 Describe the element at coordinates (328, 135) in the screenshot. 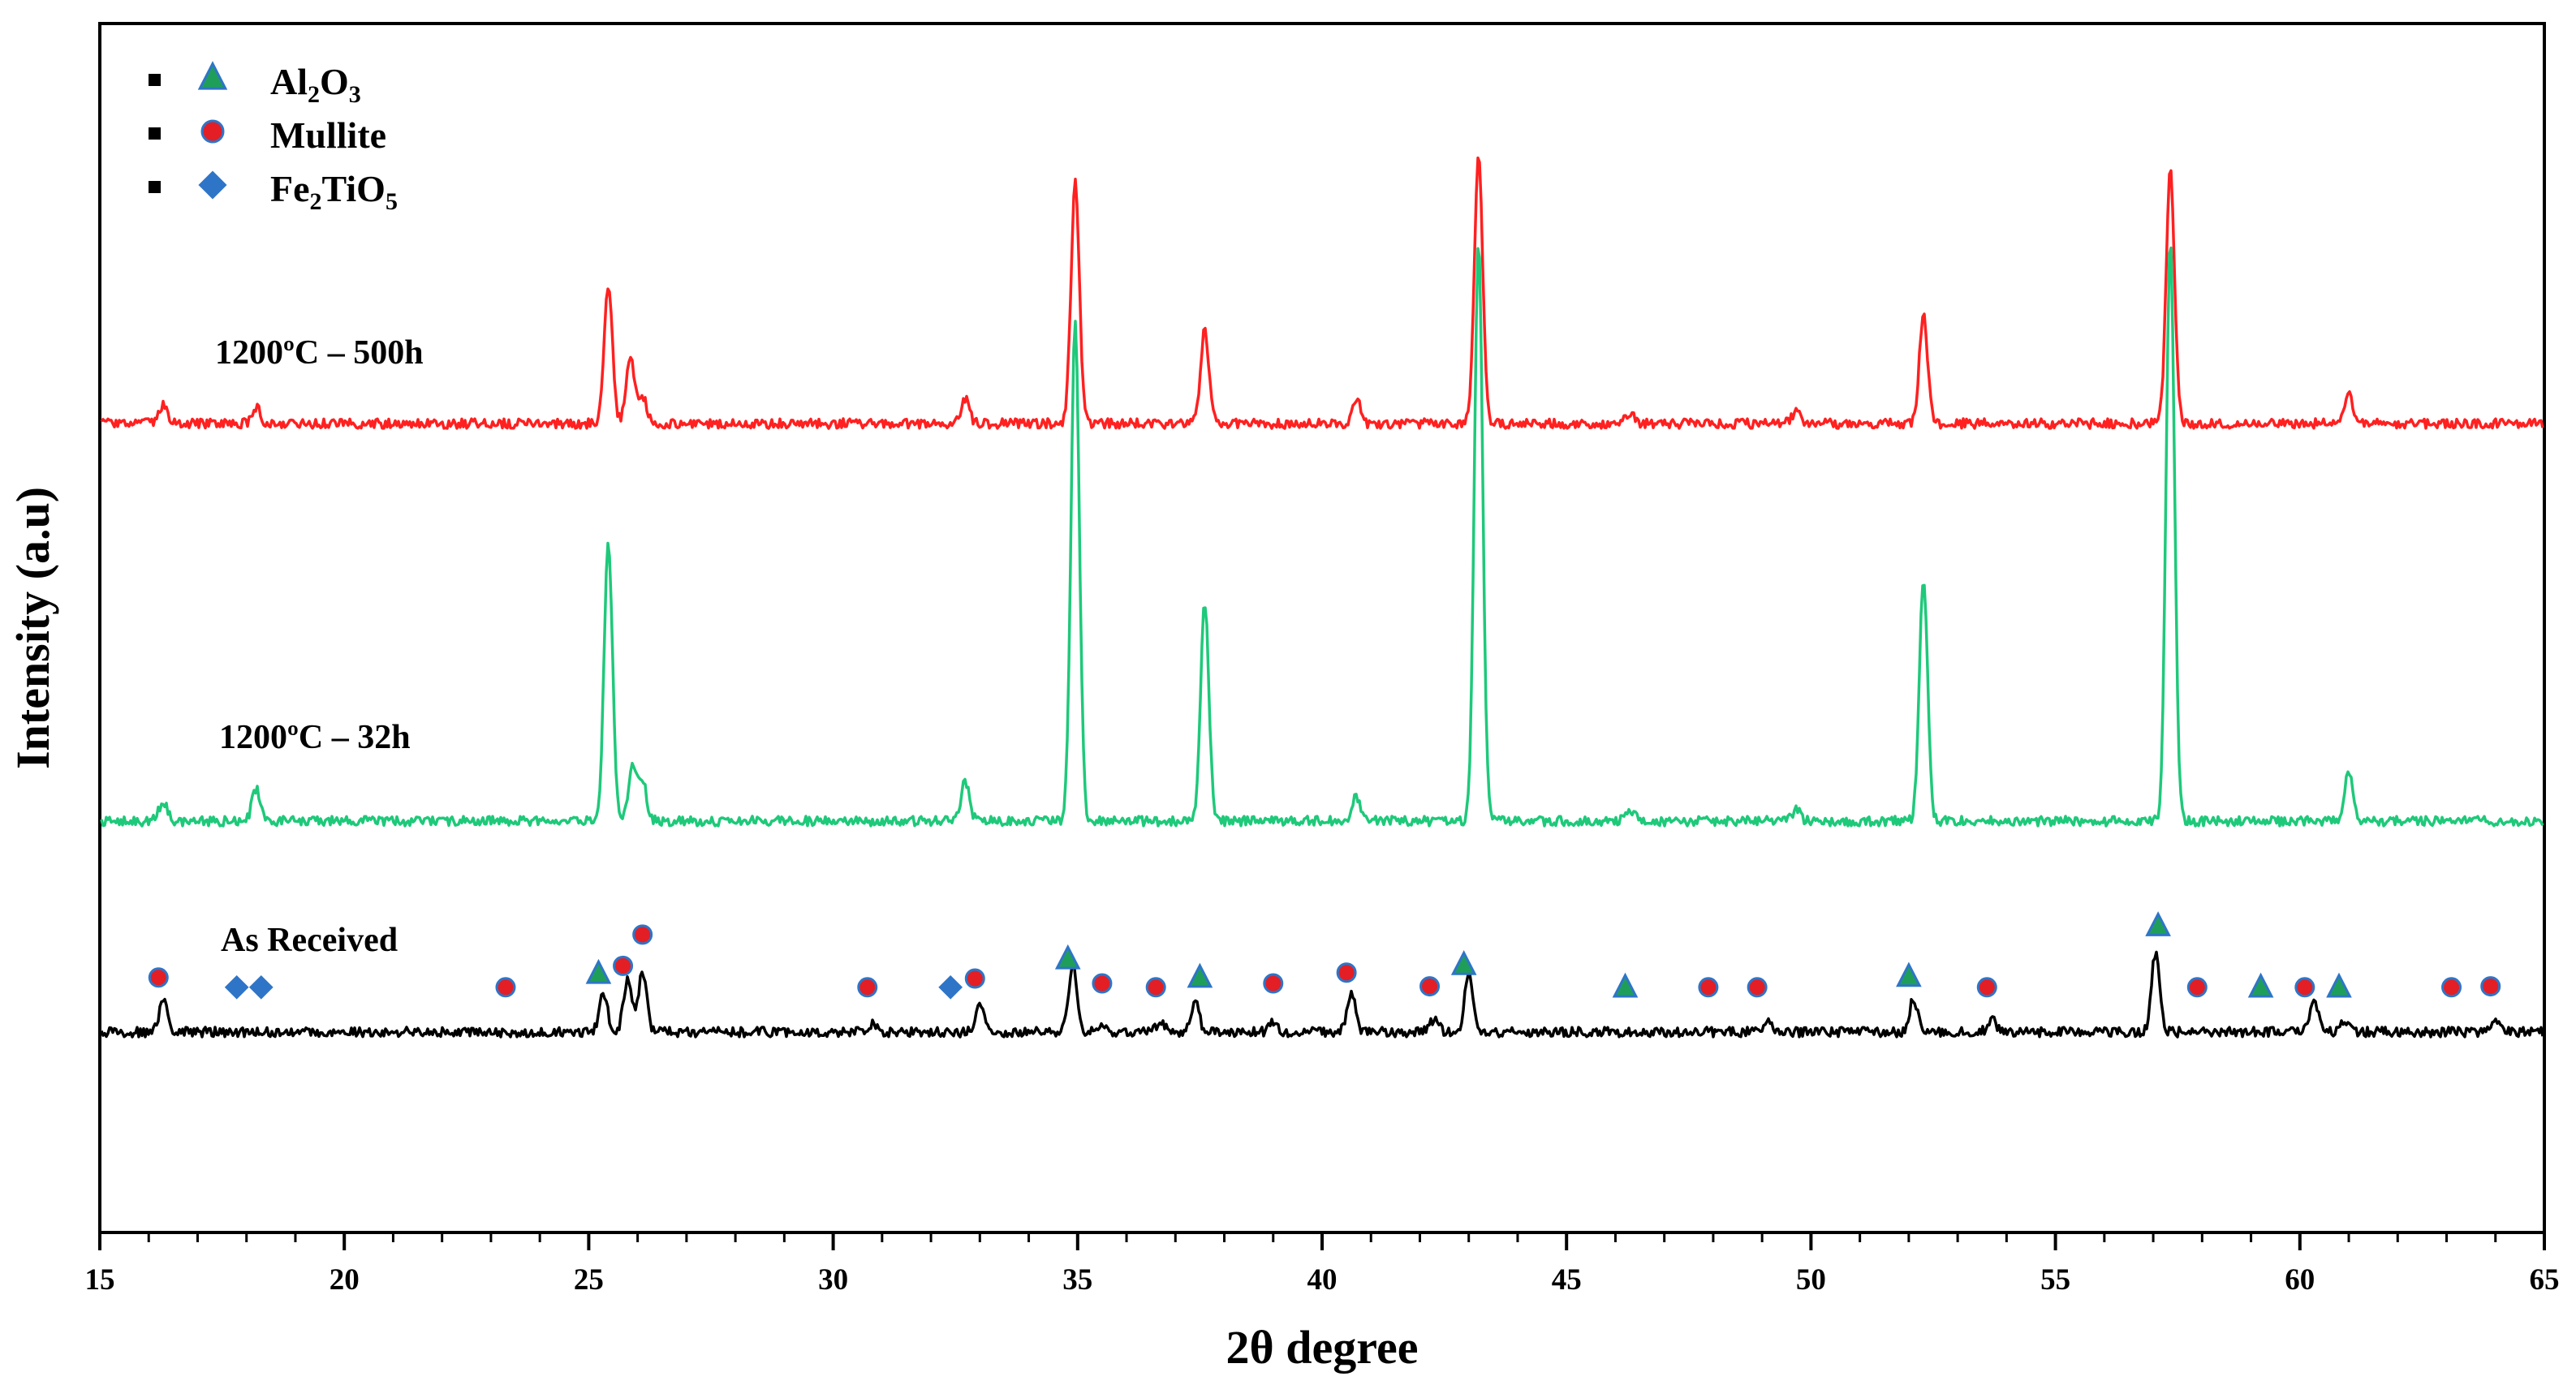

I see `legend-label: Mullite` at that location.